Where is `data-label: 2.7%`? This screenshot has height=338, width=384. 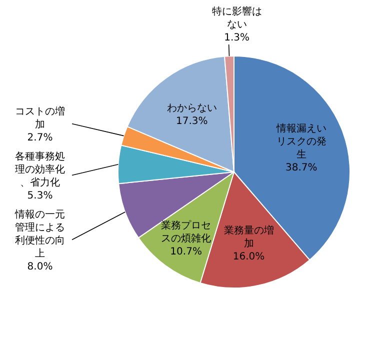 data-label: 2.7% is located at coordinates (40, 138).